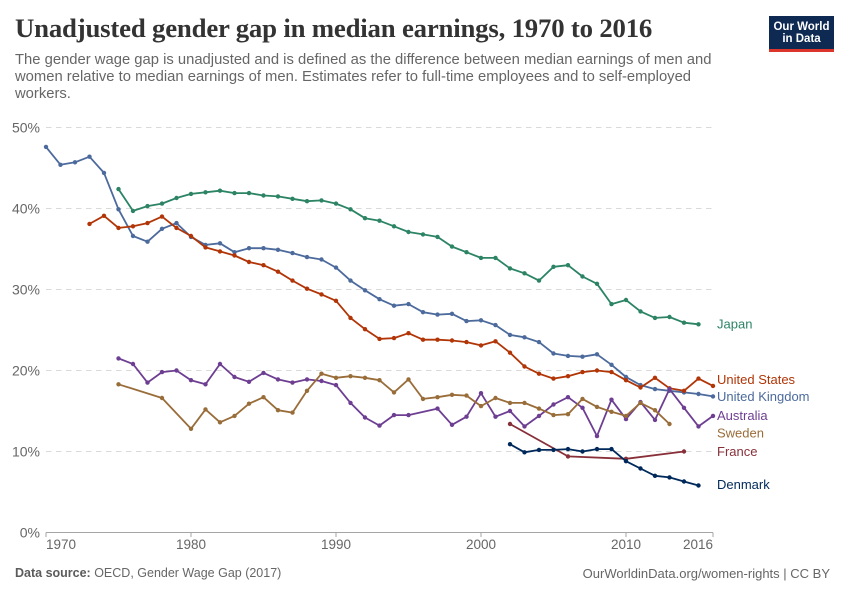 This screenshot has width=850, height=600. Describe the element at coordinates (26, 371) in the screenshot. I see `svg-text: 20%` at that location.